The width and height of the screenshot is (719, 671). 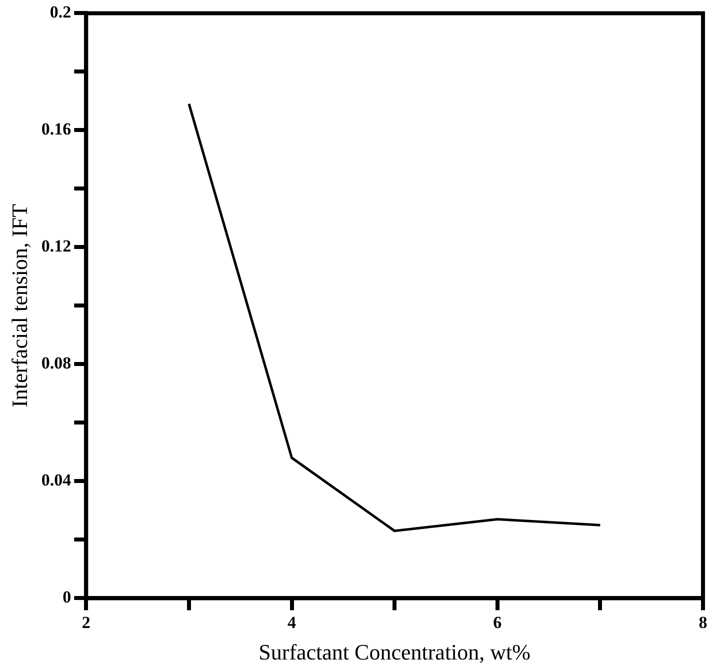 I want to click on x-axis-title: Surfactant Concentration, wt%, so click(x=394, y=652).